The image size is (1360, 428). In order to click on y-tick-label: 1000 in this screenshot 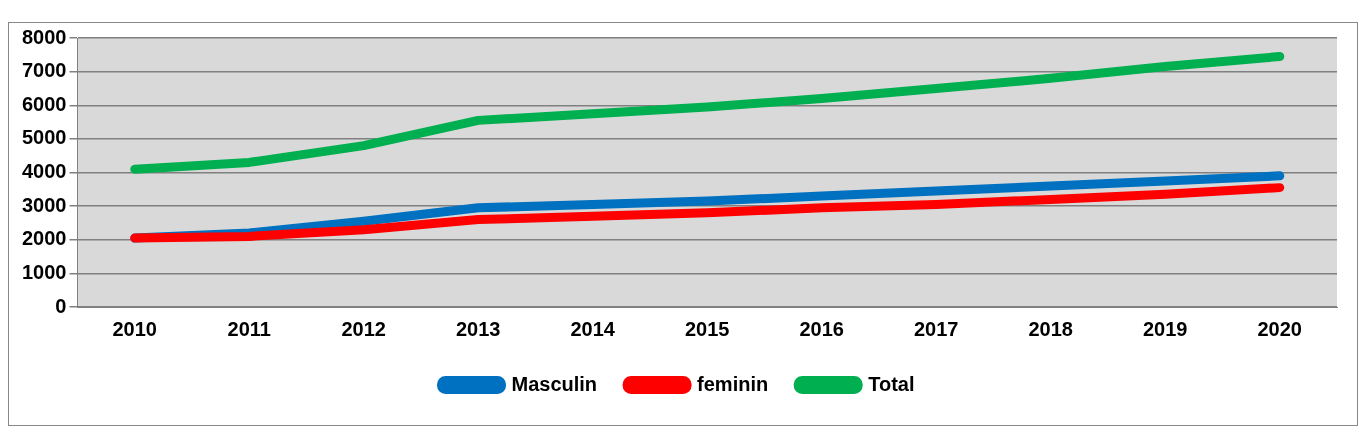, I will do `click(44, 271)`.